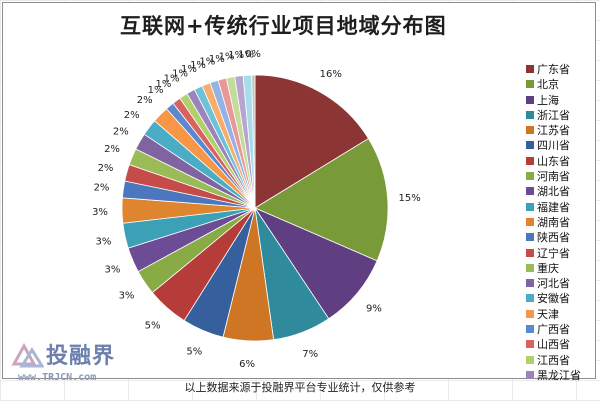 The image size is (600, 401). Describe the element at coordinates (553, 177) in the screenshot. I see `legend-label: 河南省` at that location.